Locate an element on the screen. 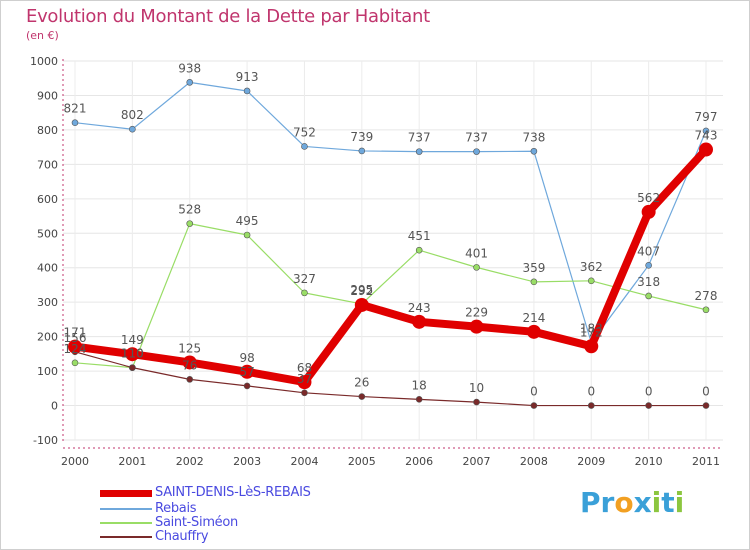  x-tick-label: 2010 is located at coordinates (649, 461).